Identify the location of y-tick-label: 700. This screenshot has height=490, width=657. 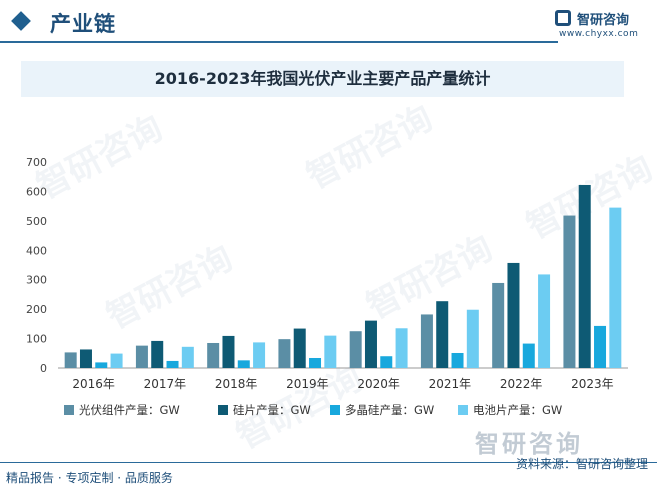
(36, 162).